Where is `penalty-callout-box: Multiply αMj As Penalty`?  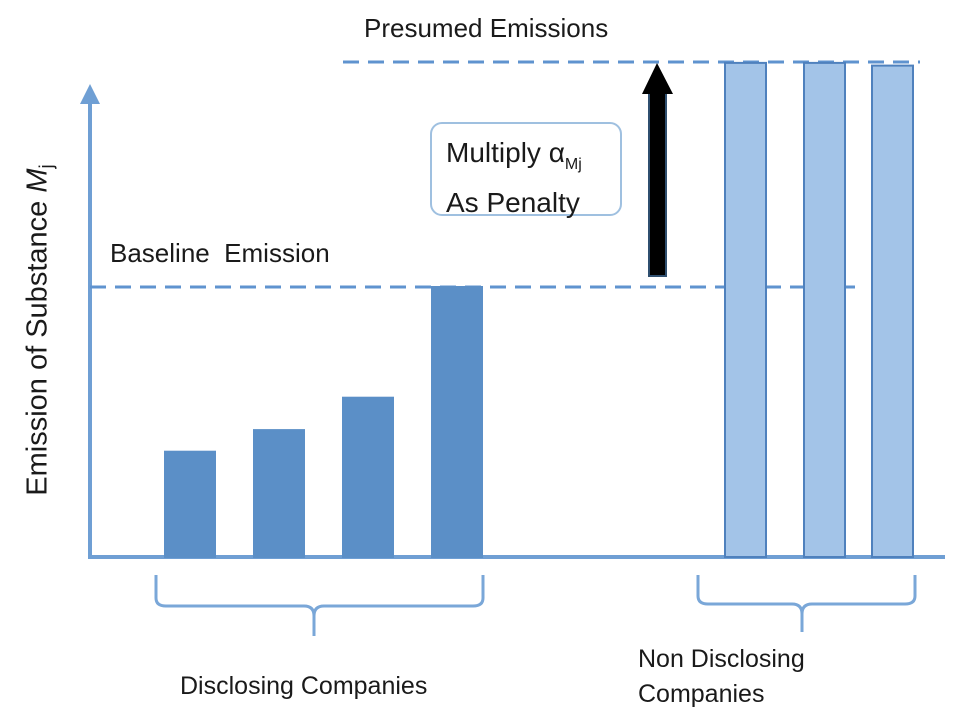 penalty-callout-box: Multiply αMj As Penalty is located at coordinates (526, 170).